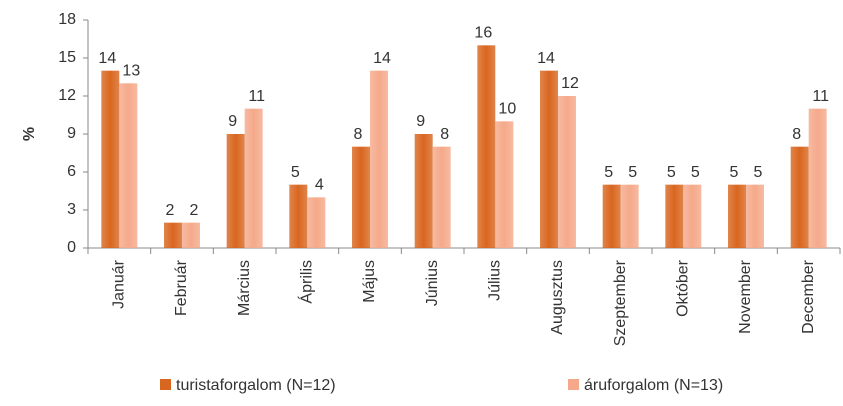  I want to click on y-tick-label: 15, so click(67, 57).